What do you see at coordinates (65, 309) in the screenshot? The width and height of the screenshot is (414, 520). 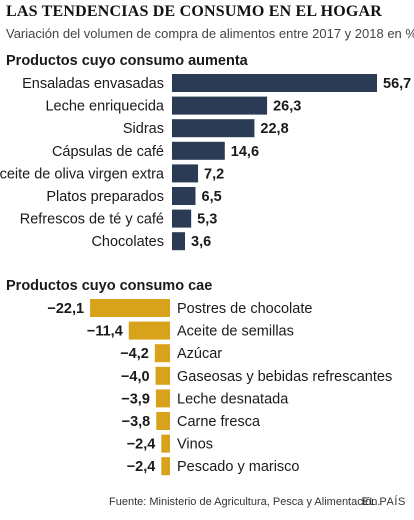 I see `data-label: −22,1` at bounding box center [65, 309].